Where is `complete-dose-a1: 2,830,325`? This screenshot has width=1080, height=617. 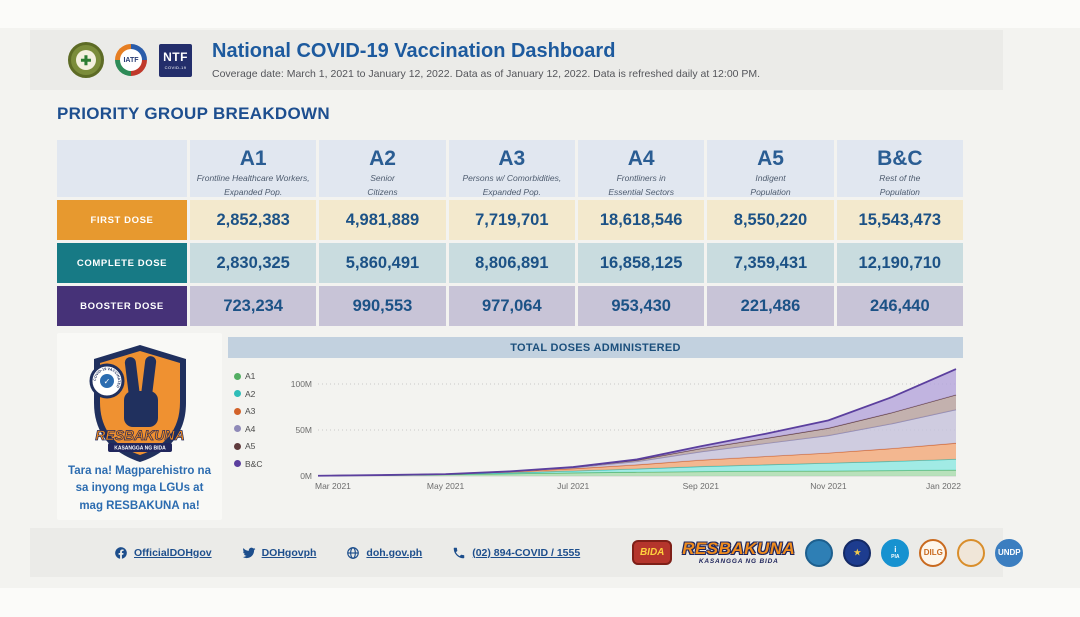 complete-dose-a1: 2,830,325 is located at coordinates (253, 263).